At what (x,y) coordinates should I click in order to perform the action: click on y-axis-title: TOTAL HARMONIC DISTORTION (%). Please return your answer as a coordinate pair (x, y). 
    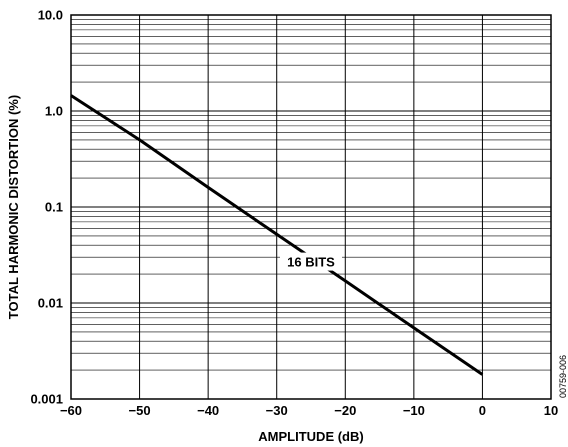
    Looking at the image, I should click on (13, 207).